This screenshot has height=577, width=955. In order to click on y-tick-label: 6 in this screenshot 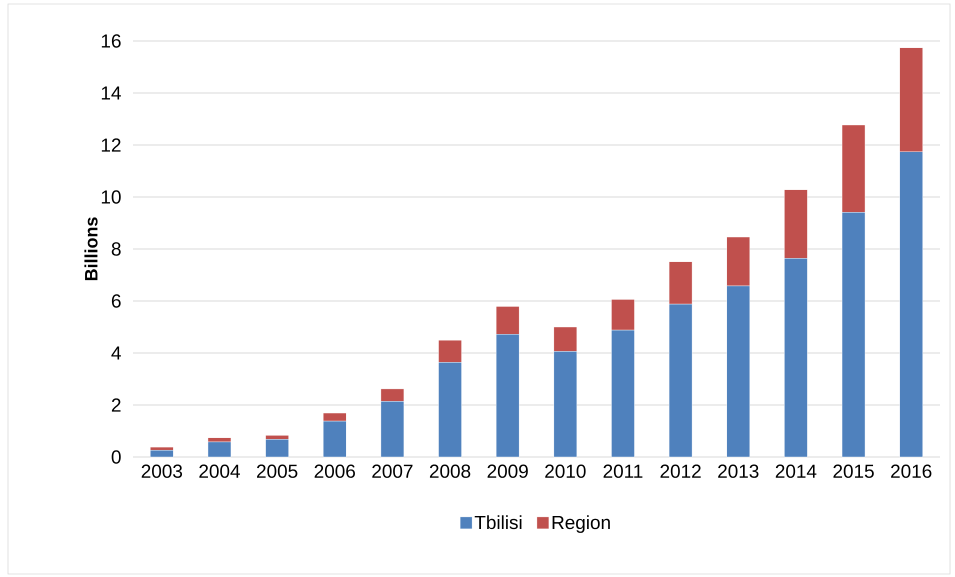, I will do `click(116, 301)`.